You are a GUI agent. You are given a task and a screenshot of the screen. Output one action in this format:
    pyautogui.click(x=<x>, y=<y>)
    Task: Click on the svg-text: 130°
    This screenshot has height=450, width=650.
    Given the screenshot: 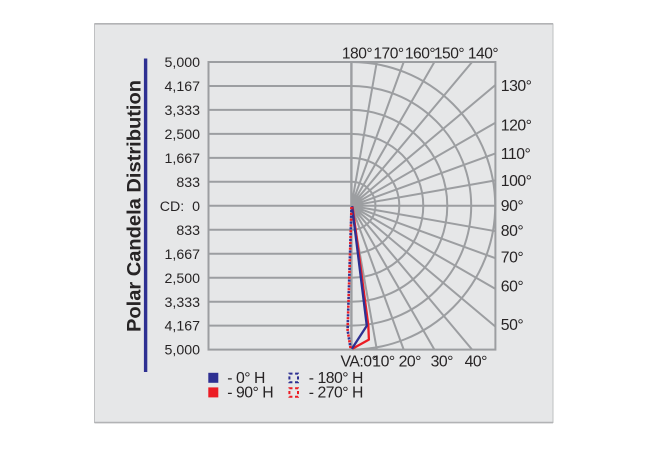 What is the action you would take?
    pyautogui.click(x=516, y=86)
    